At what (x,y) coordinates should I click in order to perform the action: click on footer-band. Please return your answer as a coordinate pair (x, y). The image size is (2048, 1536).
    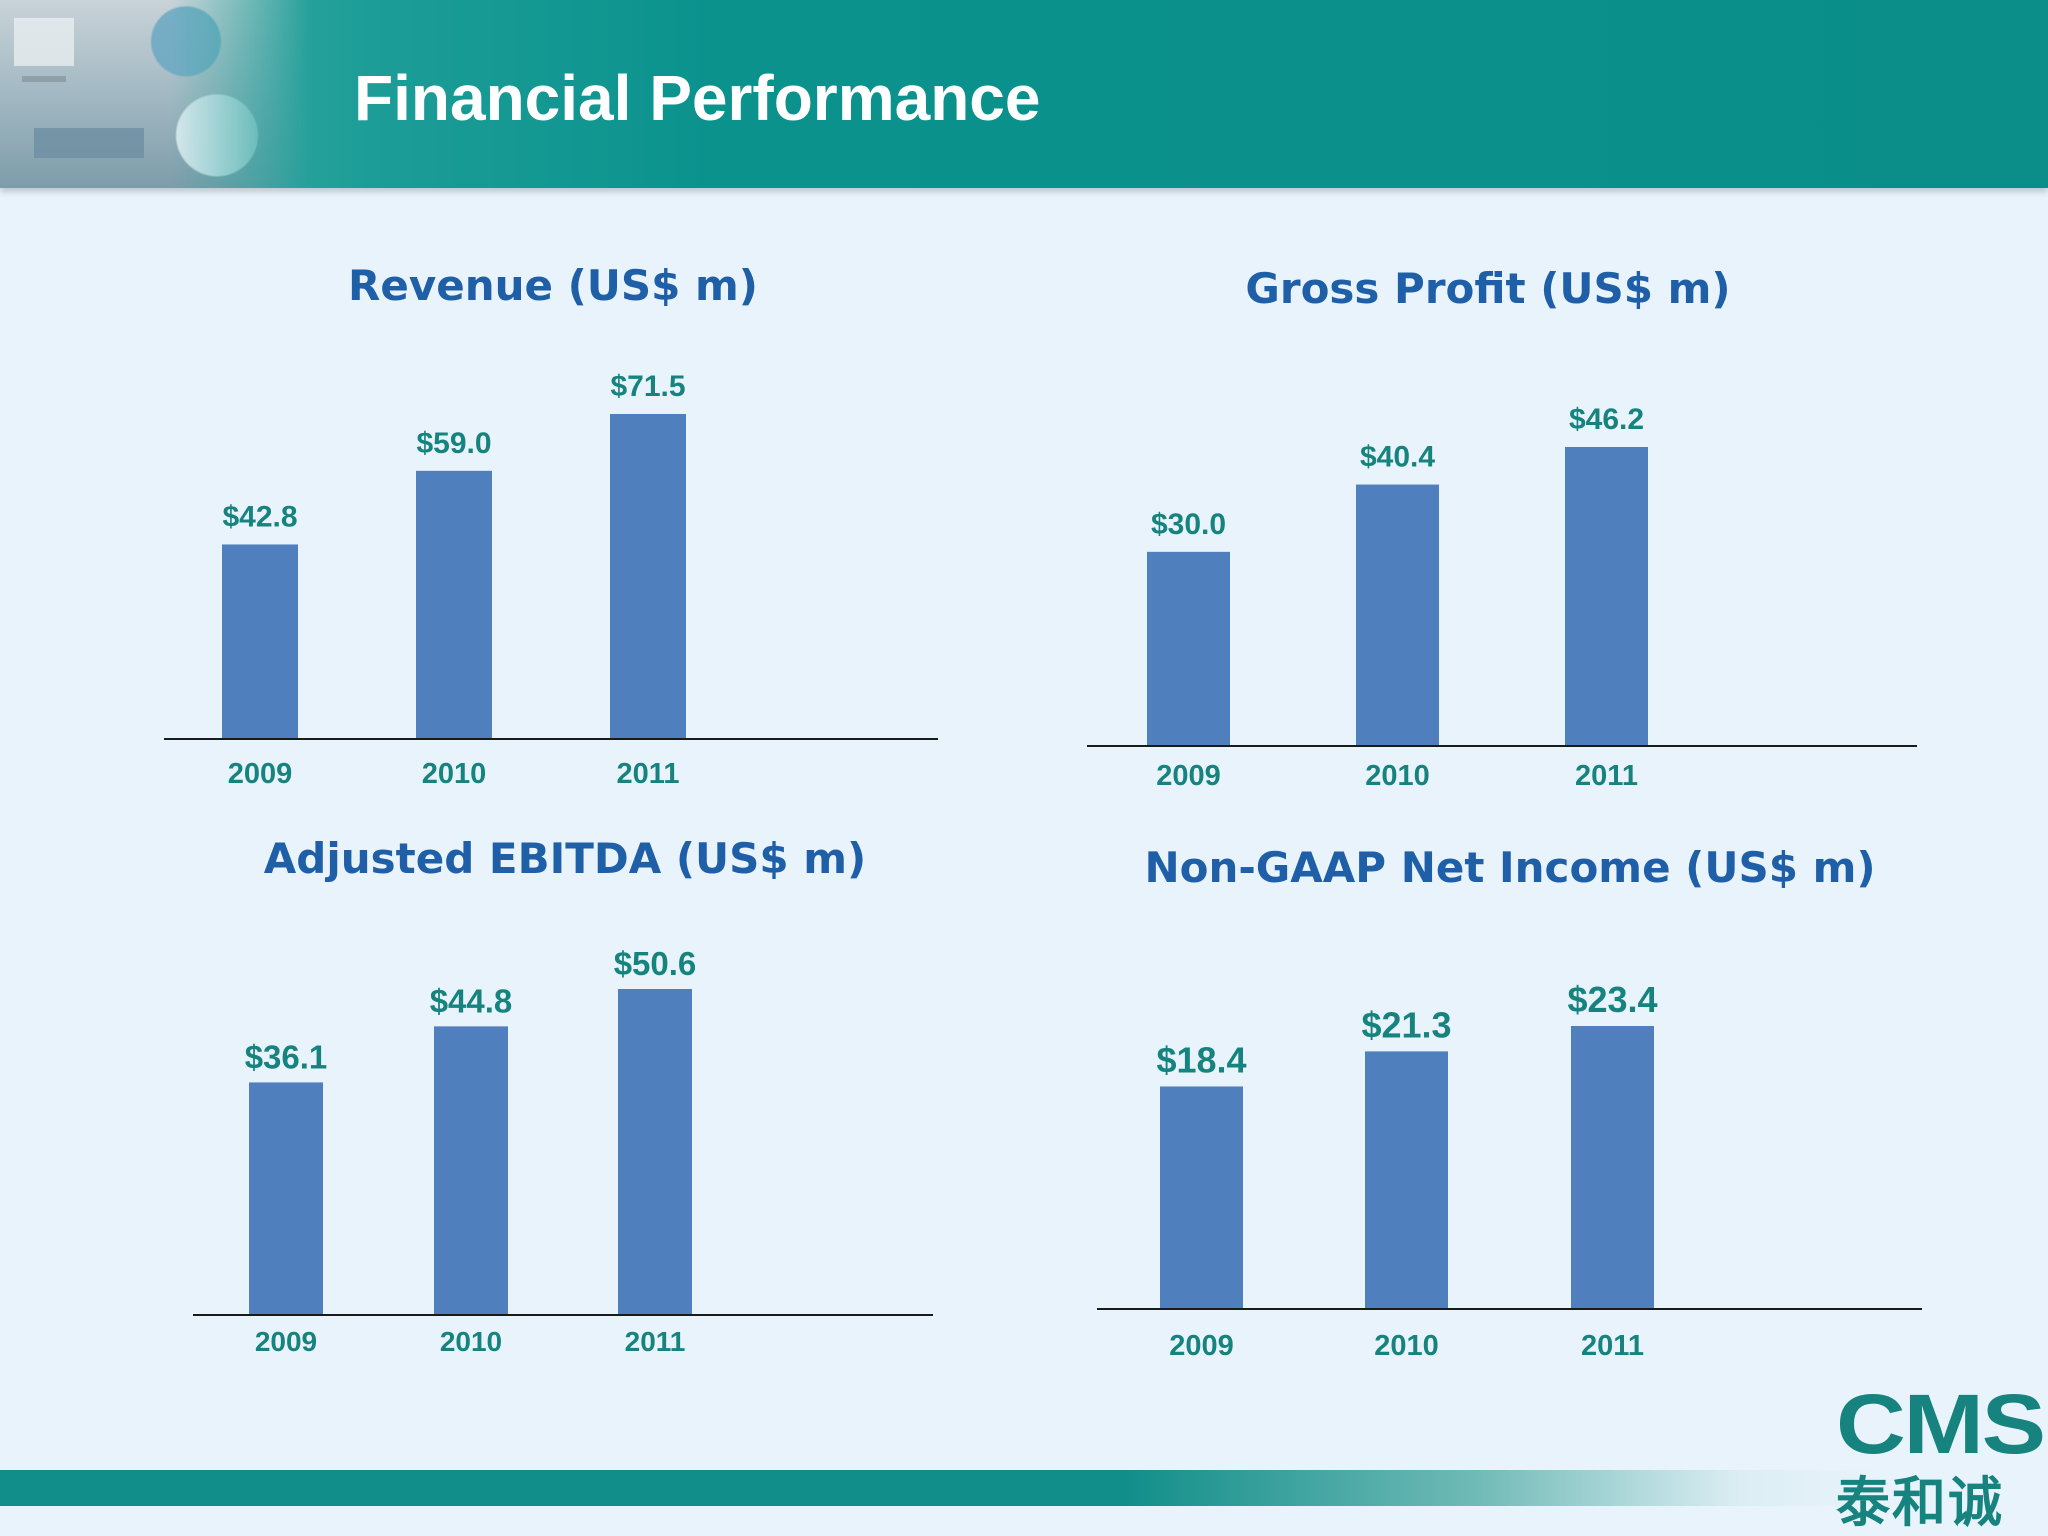
    Looking at the image, I should click on (1024, 1488).